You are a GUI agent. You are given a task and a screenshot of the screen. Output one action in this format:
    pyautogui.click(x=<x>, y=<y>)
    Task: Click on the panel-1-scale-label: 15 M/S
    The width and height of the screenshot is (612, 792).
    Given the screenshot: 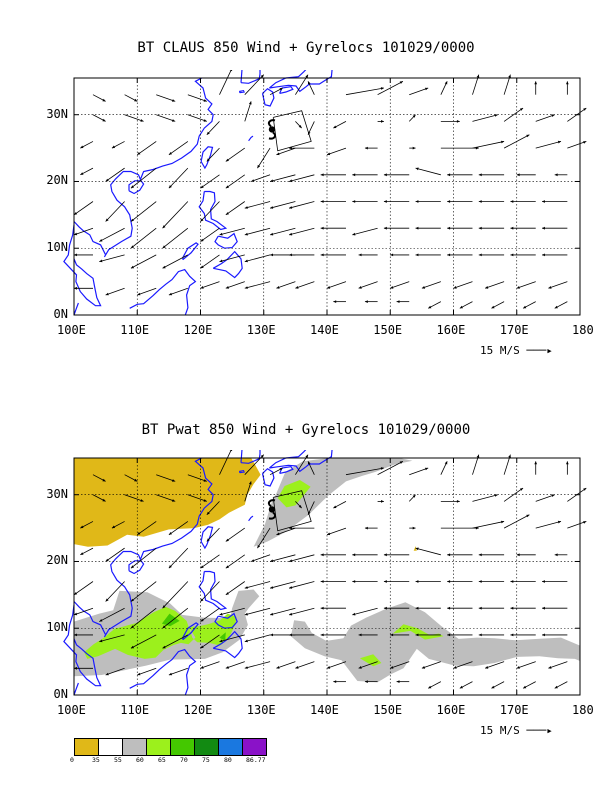 What is the action you would take?
    pyautogui.click(x=500, y=350)
    